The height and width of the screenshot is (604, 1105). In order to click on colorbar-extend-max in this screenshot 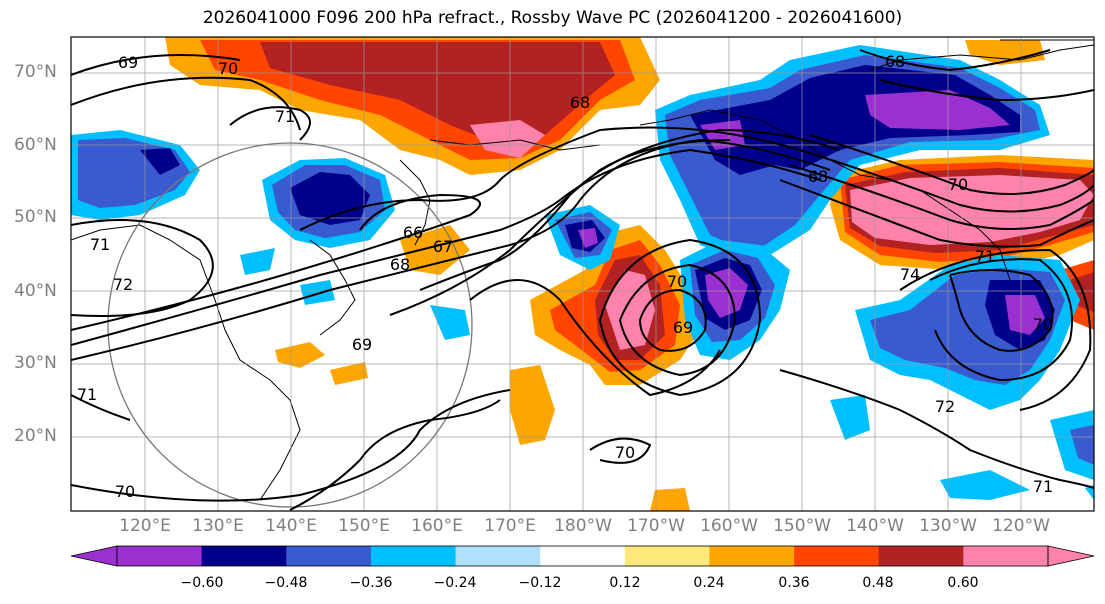, I will do `click(1071, 556)`.